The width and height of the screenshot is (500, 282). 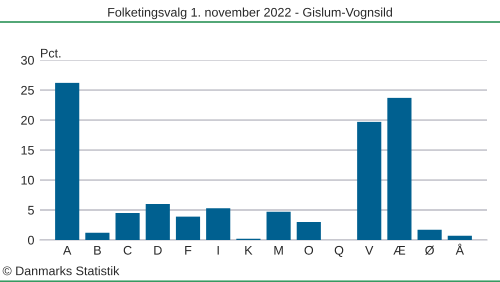 What do you see at coordinates (50, 53) in the screenshot?
I see `y-axis-title: Pct.` at bounding box center [50, 53].